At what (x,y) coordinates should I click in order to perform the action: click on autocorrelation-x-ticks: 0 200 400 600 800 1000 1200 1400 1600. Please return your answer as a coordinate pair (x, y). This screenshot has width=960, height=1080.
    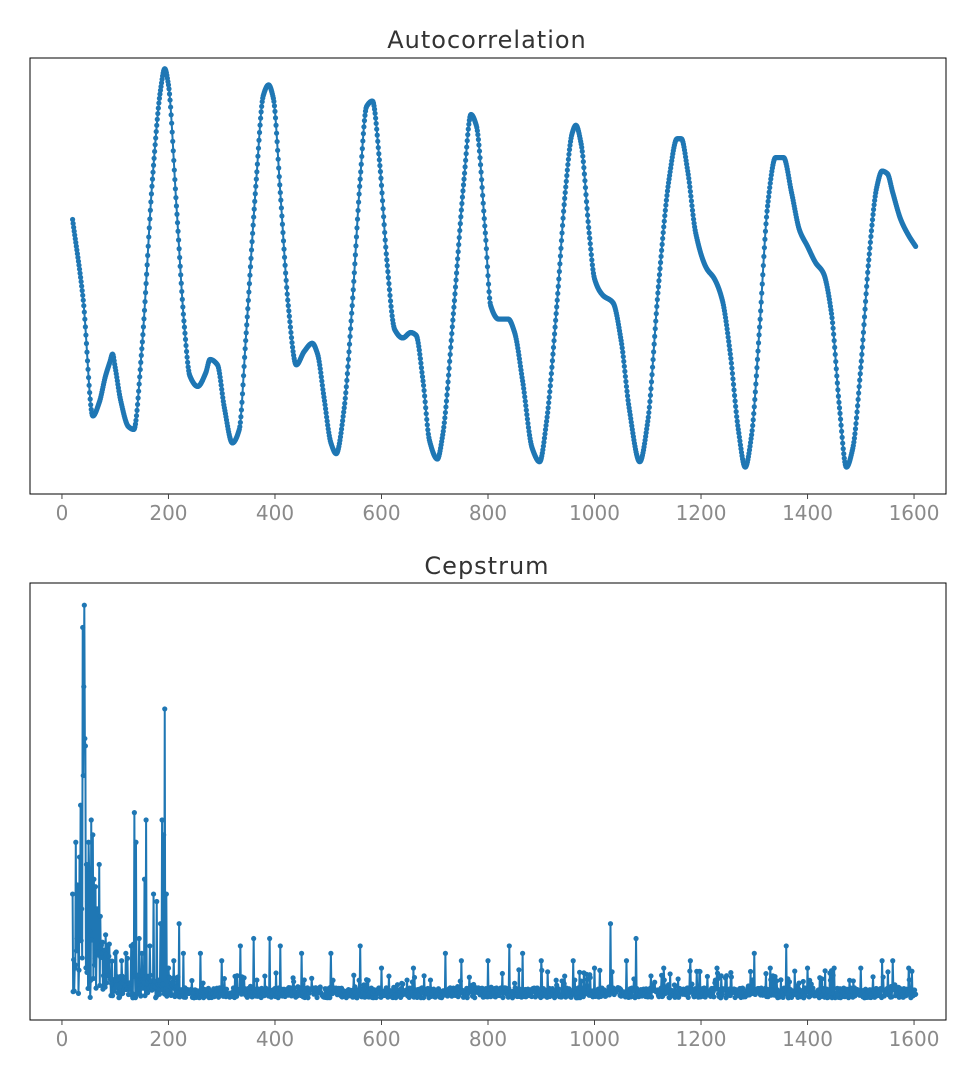
    Looking at the image, I should click on (497, 509).